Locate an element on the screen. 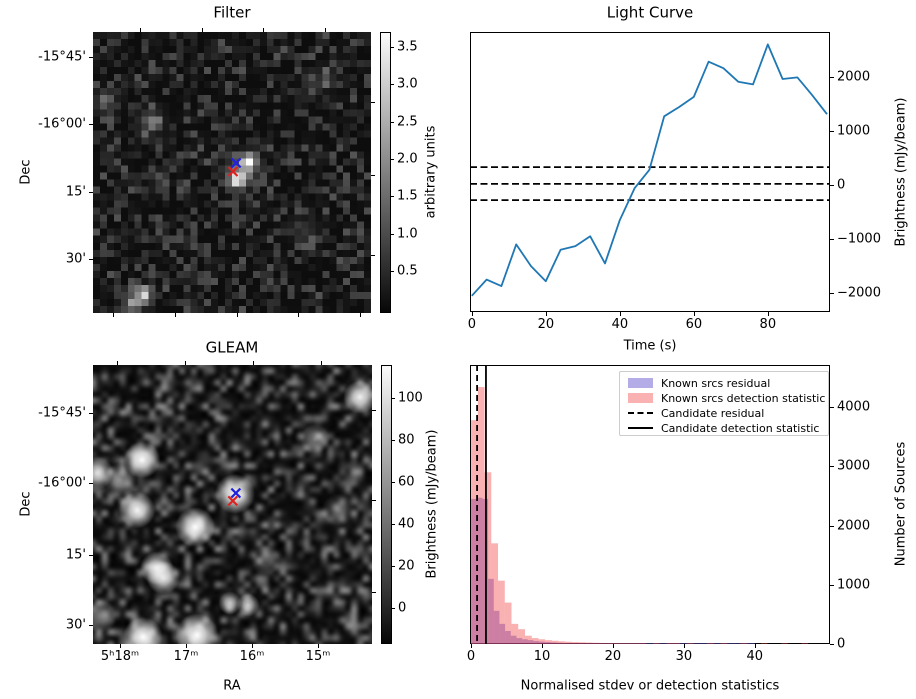  tick-label: 40 is located at coordinates (755, 656).